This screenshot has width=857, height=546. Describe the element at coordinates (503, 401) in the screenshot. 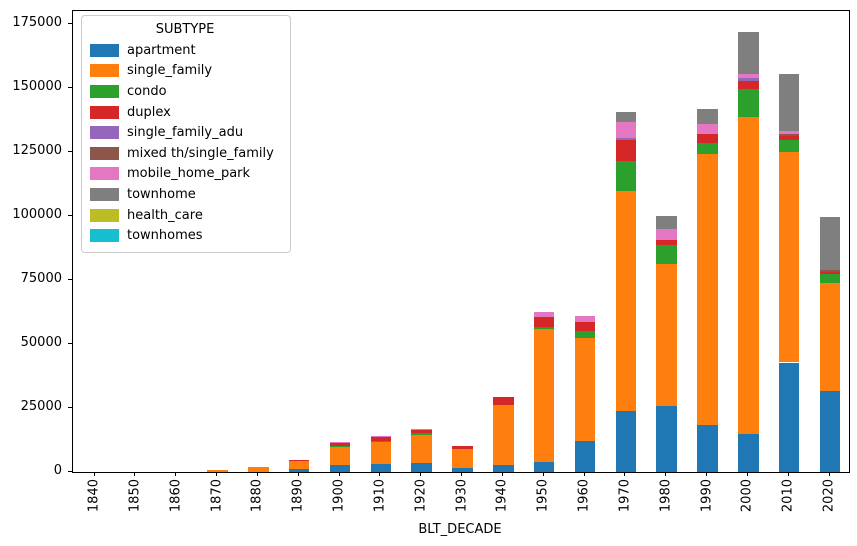

I see `bar-segment-duplex-1940` at that location.